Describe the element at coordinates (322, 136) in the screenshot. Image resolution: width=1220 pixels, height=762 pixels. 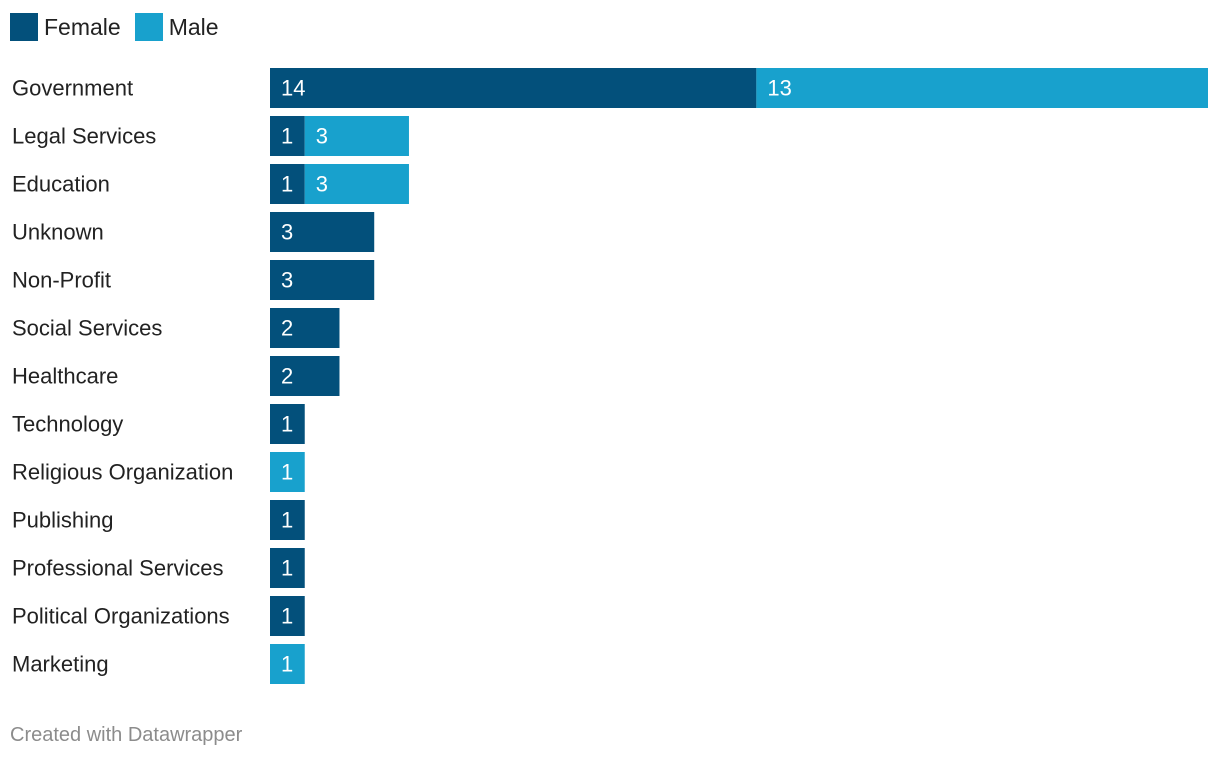
I see `data-label-legal-services-male: 3` at that location.